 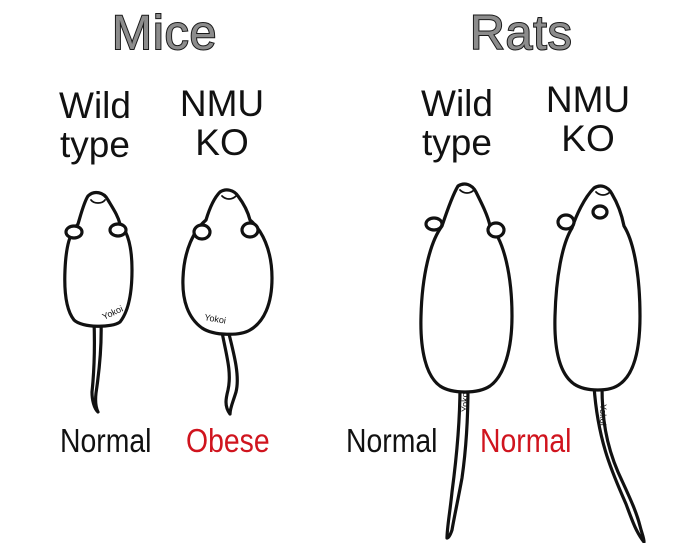 I want to click on mice-ko-label: NMU KO, so click(x=222, y=123).